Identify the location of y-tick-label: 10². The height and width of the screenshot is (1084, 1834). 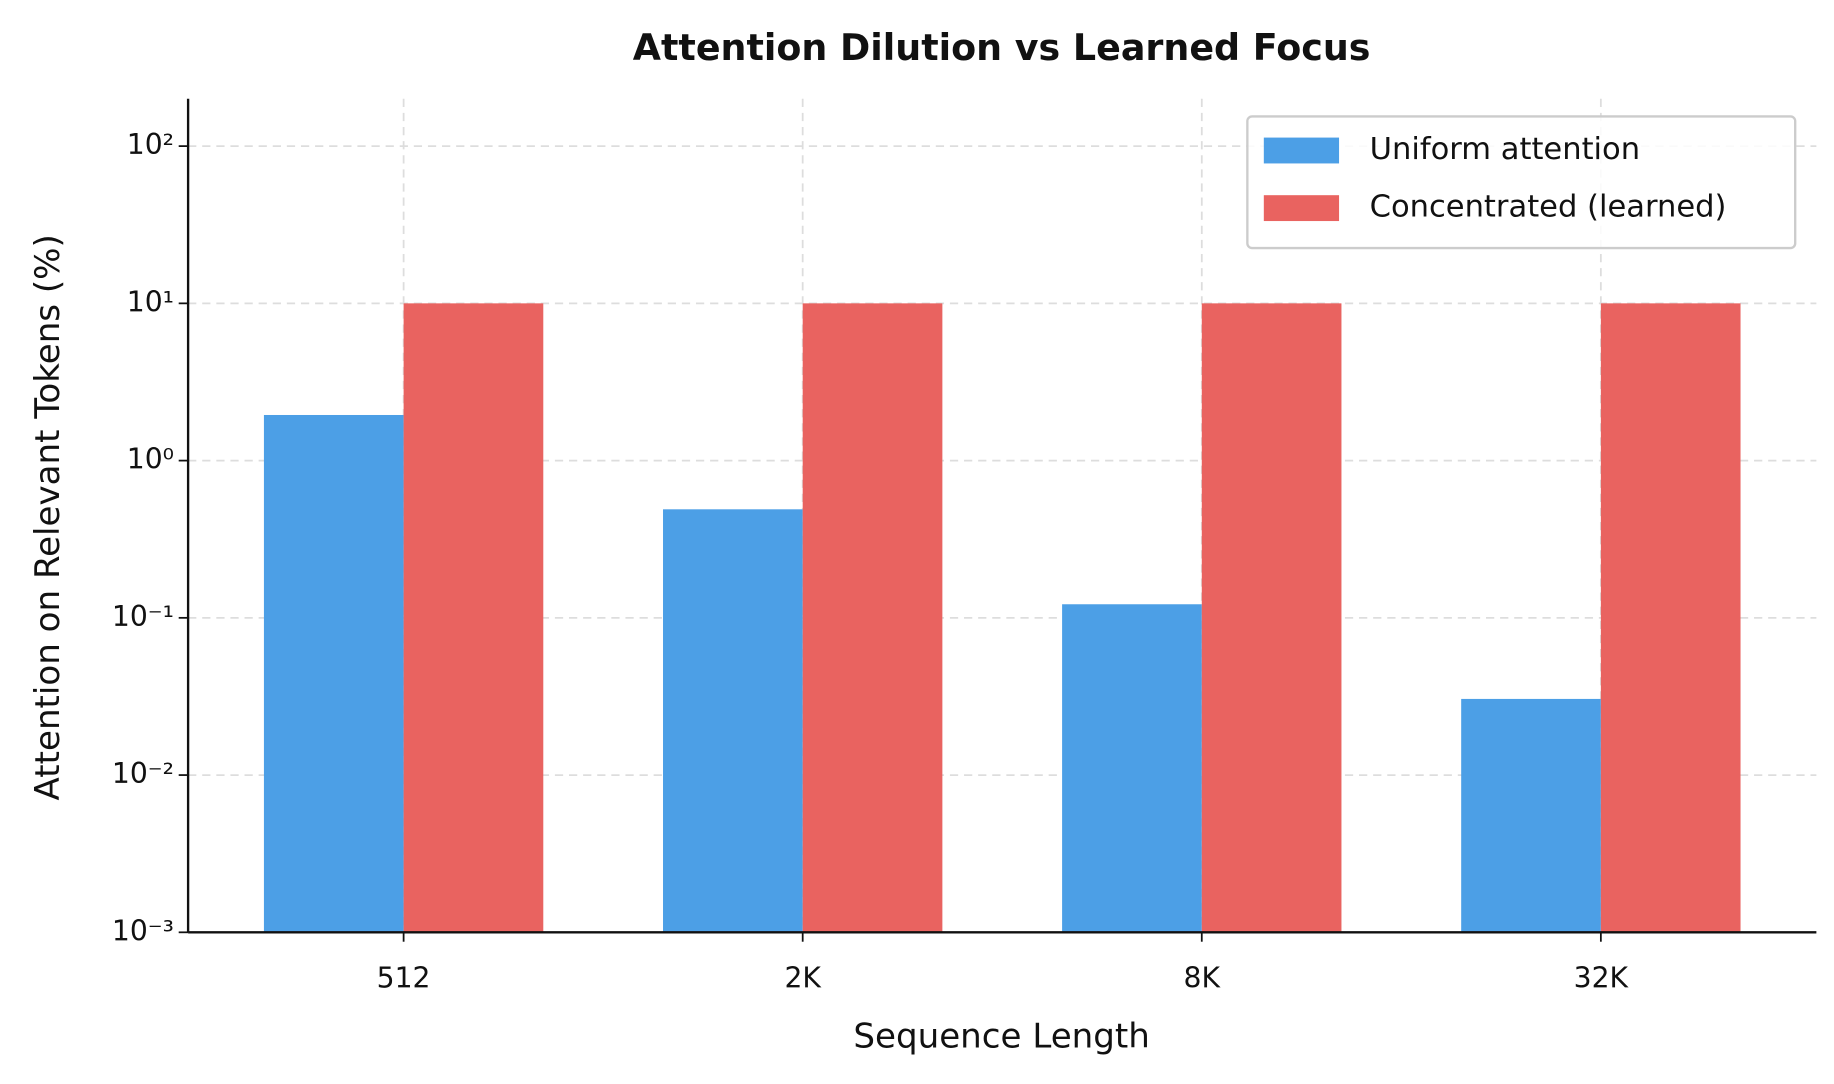
(150, 144).